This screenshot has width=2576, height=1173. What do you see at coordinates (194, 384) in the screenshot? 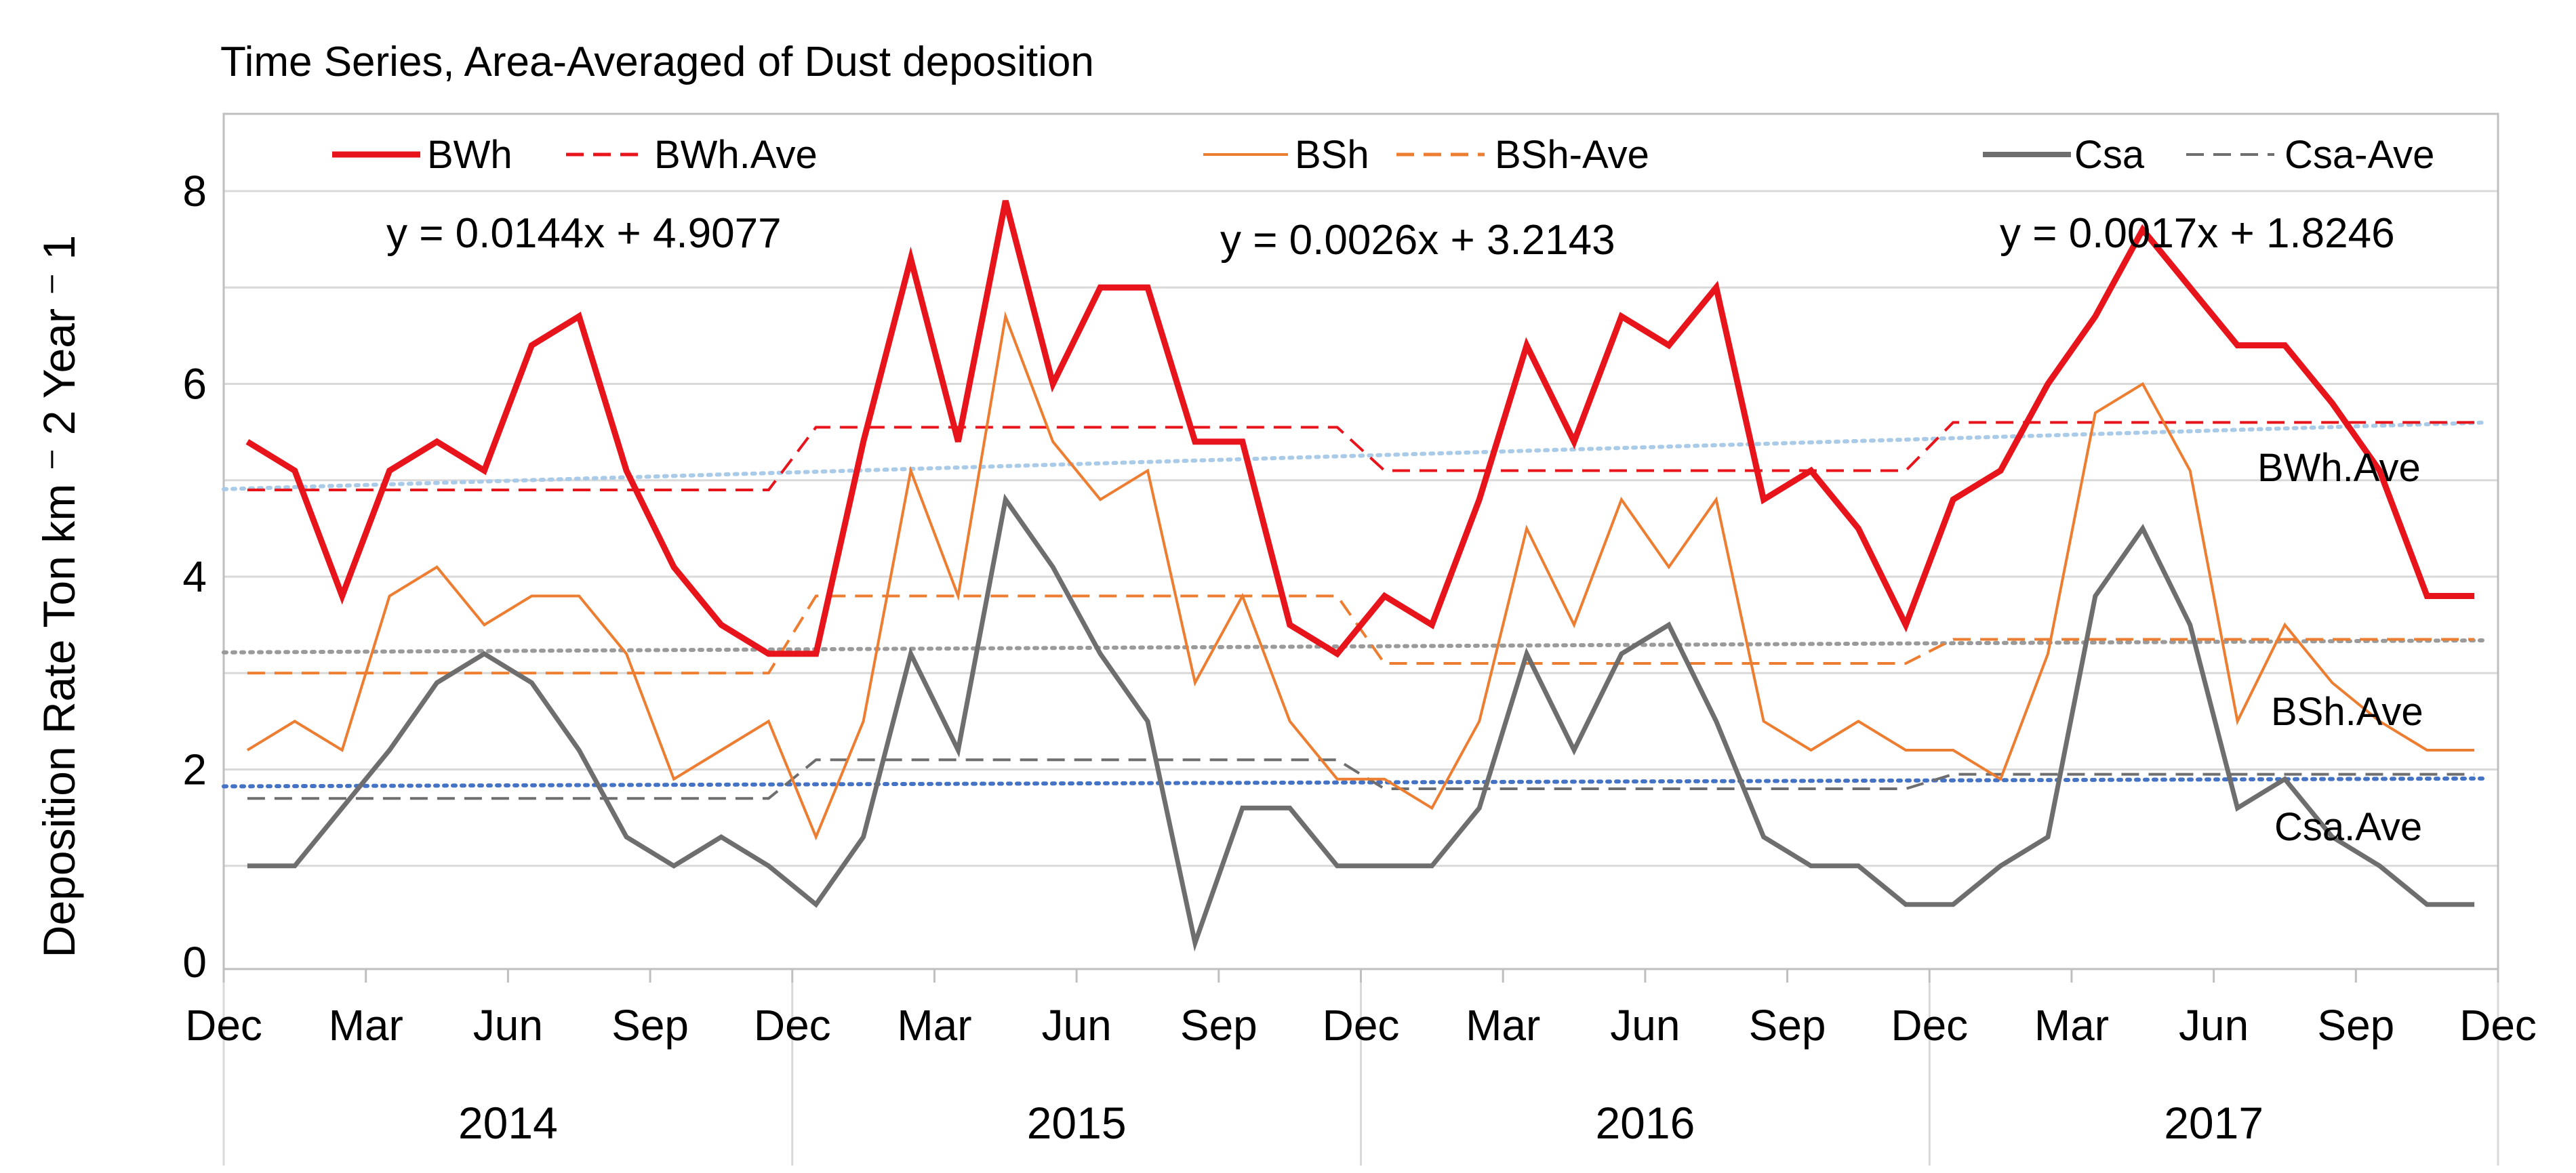
I see `y-tick-label: 6` at bounding box center [194, 384].